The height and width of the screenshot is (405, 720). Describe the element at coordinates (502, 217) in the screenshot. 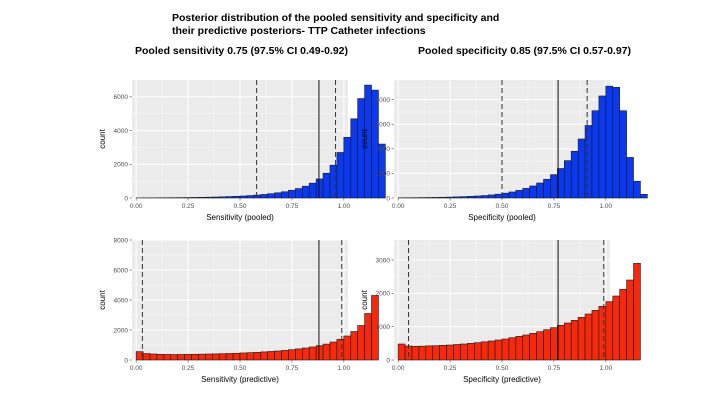

I see `x-axis-title: Specificity (pooled)` at that location.